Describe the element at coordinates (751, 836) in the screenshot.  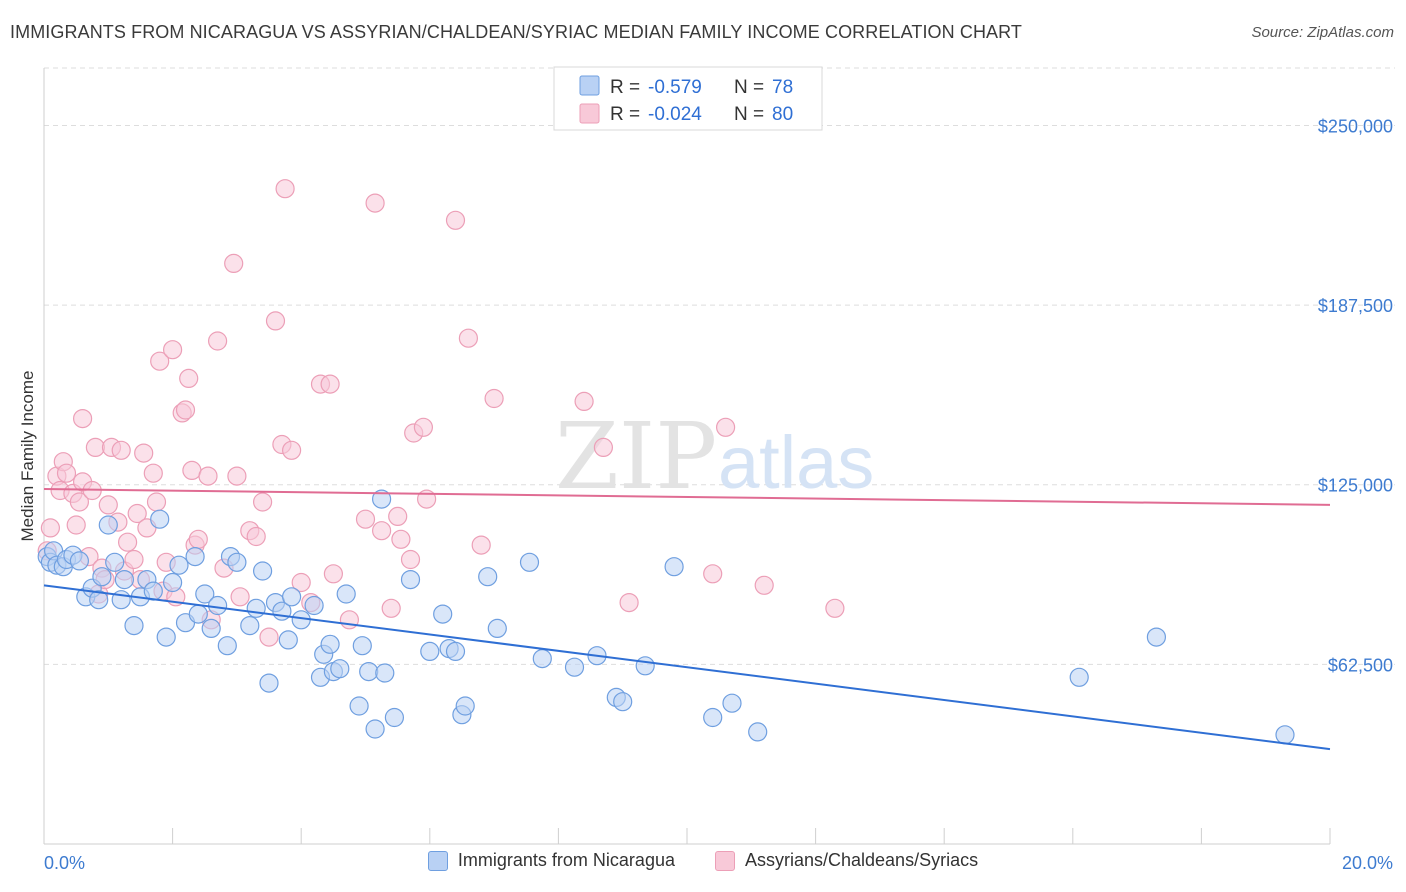
I see `x-ticks` at that location.